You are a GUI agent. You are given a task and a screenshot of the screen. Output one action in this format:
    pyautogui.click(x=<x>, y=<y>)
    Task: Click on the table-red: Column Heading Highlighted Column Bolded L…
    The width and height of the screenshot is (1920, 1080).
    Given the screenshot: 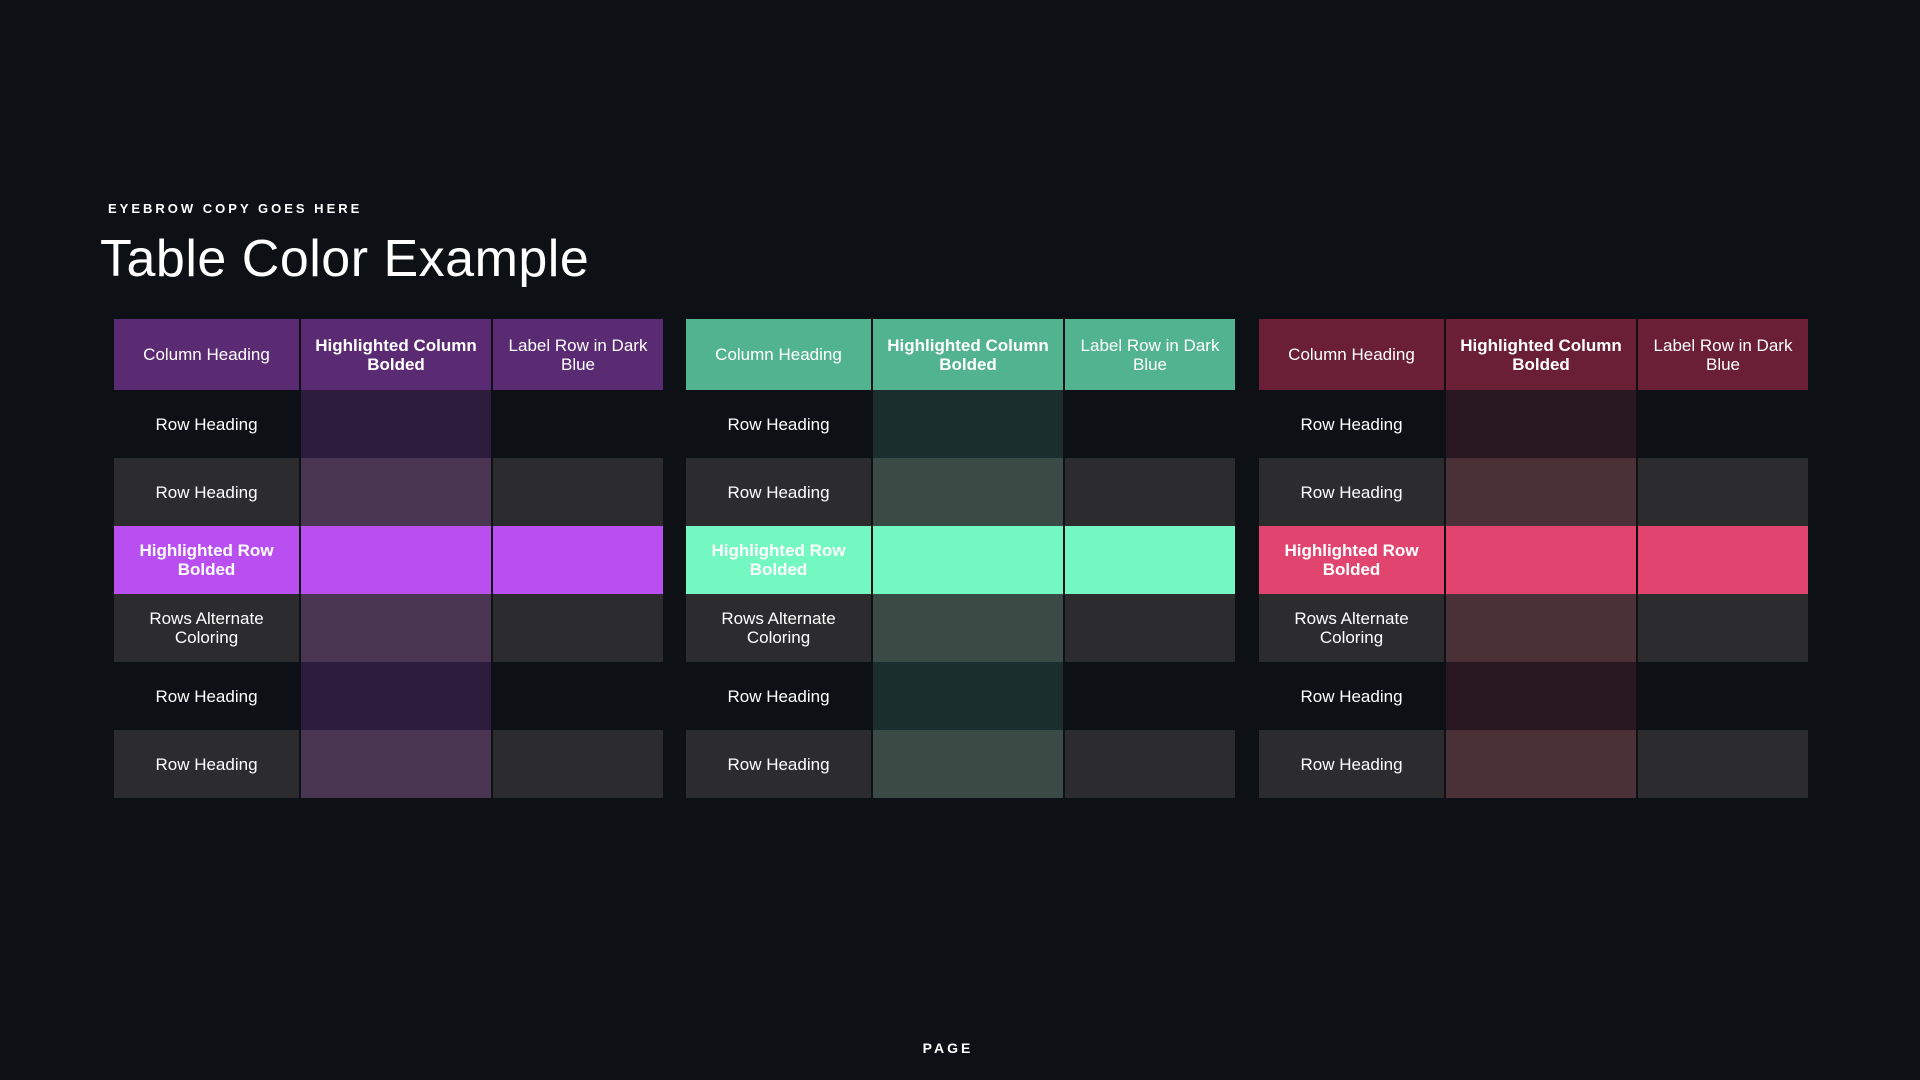 What is the action you would take?
    pyautogui.click(x=1533, y=558)
    